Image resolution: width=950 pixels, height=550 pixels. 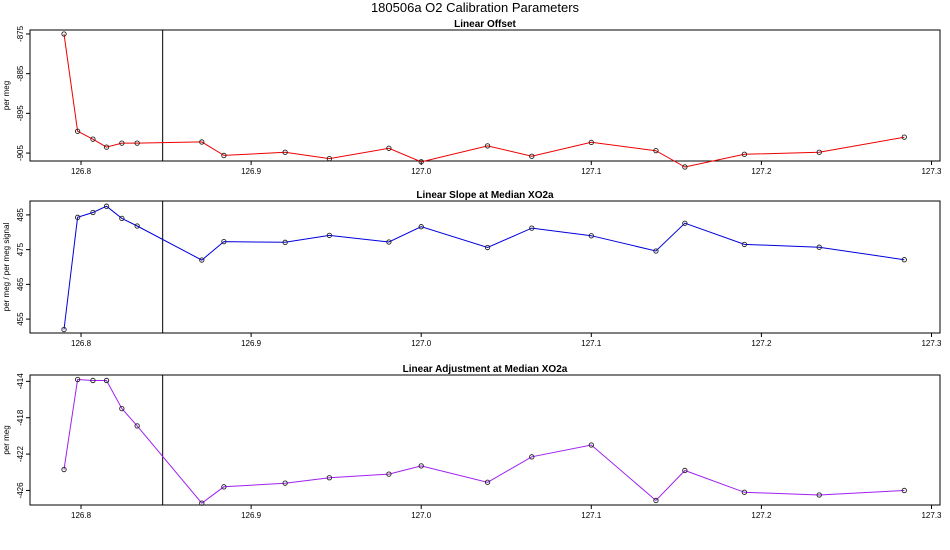 I want to click on y-tick-label: -905, so click(x=20, y=153).